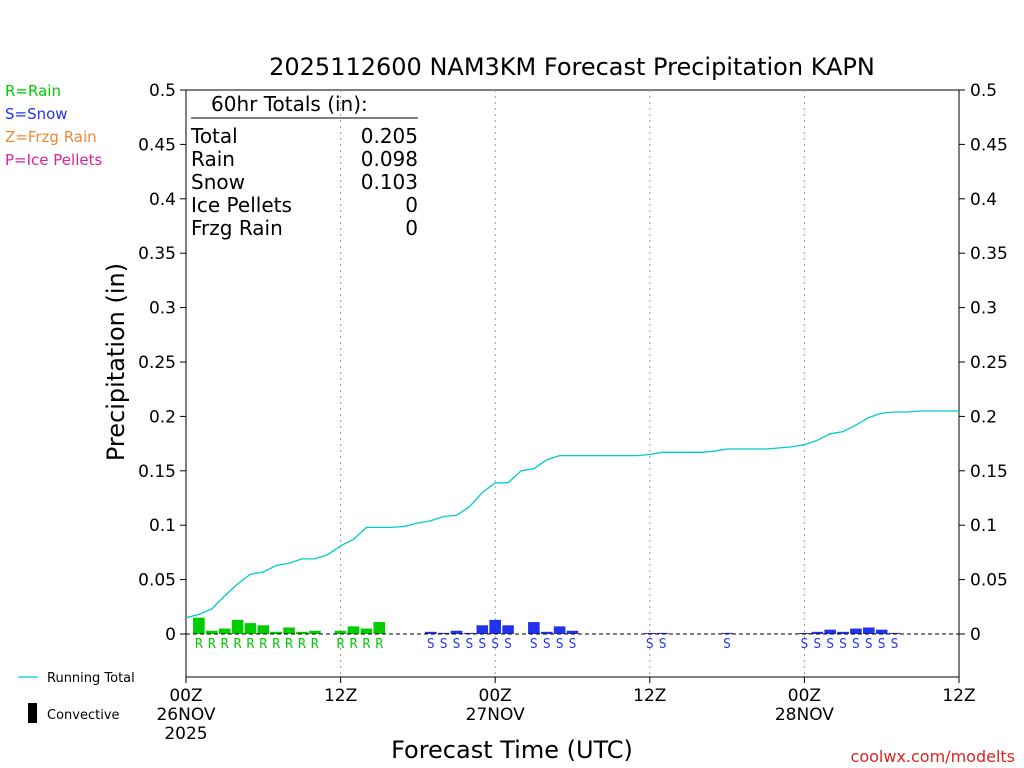 This screenshot has height=768, width=1024. Describe the element at coordinates (241, 205) in the screenshot. I see `totals-label: Ice Pellets` at that location.